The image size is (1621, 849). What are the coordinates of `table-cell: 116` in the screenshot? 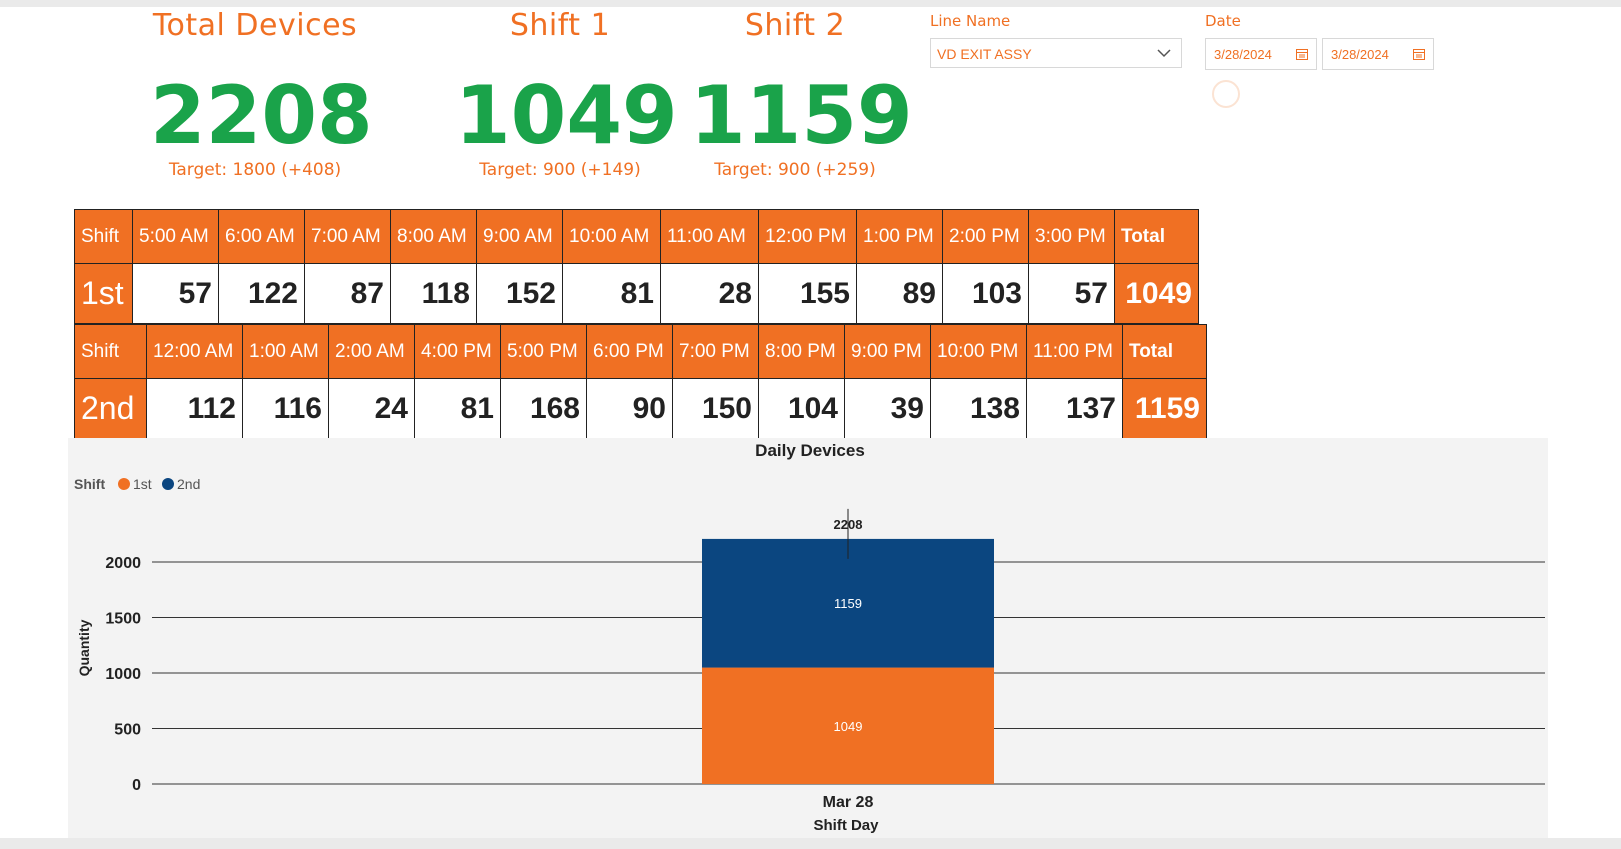 It's located at (285, 408).